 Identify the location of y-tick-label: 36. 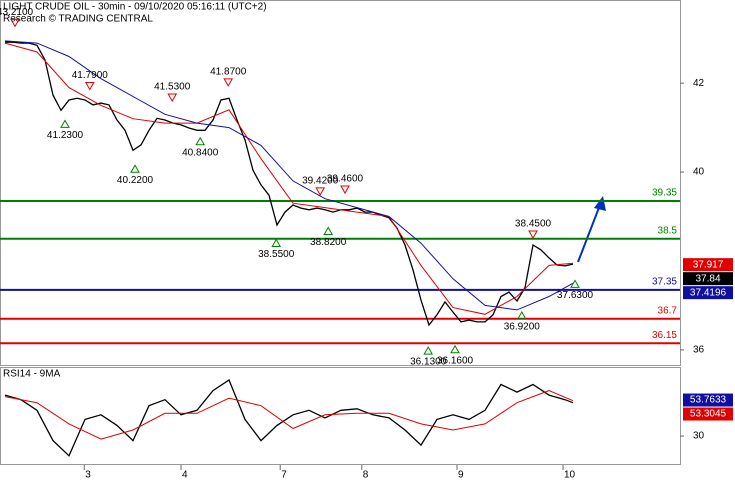
(699, 350).